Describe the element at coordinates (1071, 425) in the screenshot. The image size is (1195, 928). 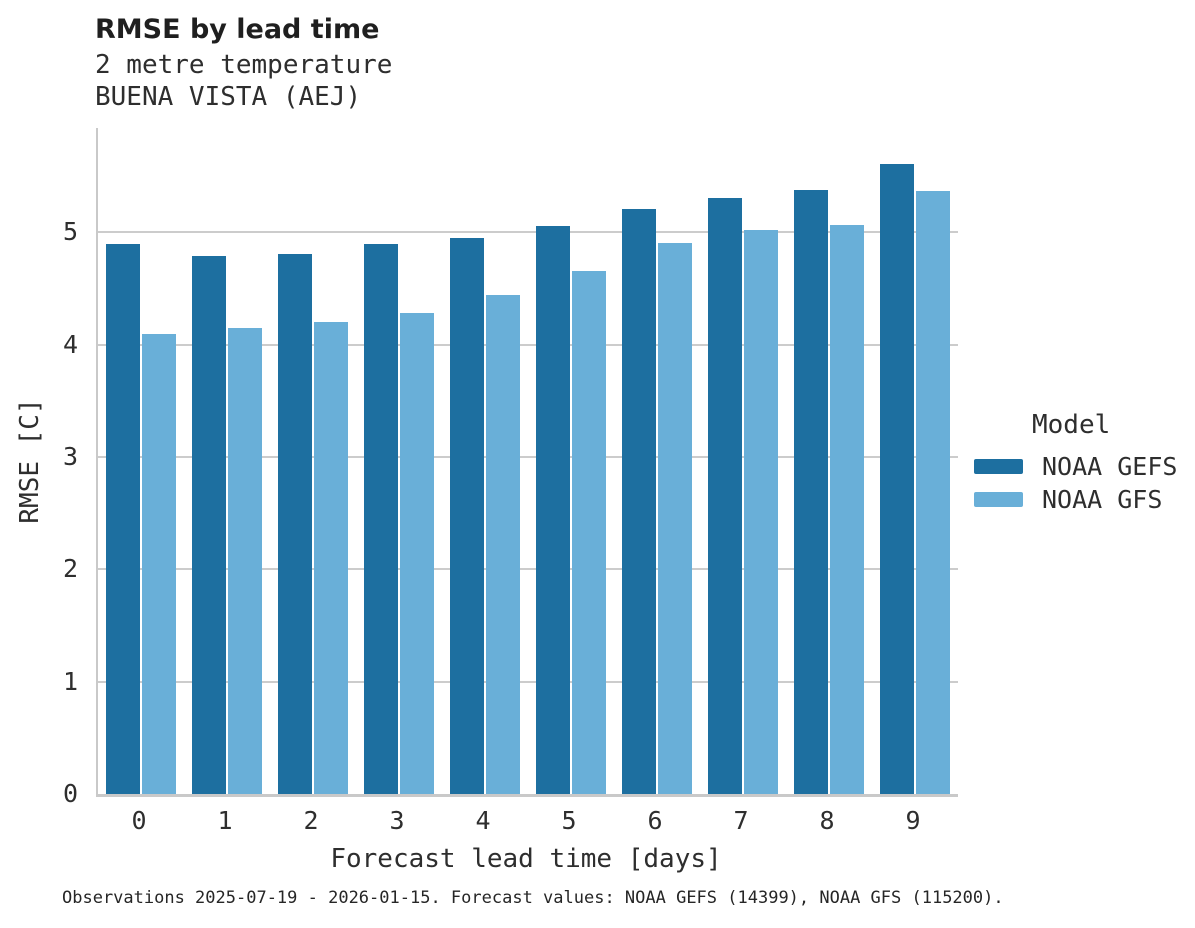
I see `legend-title: Model` at that location.